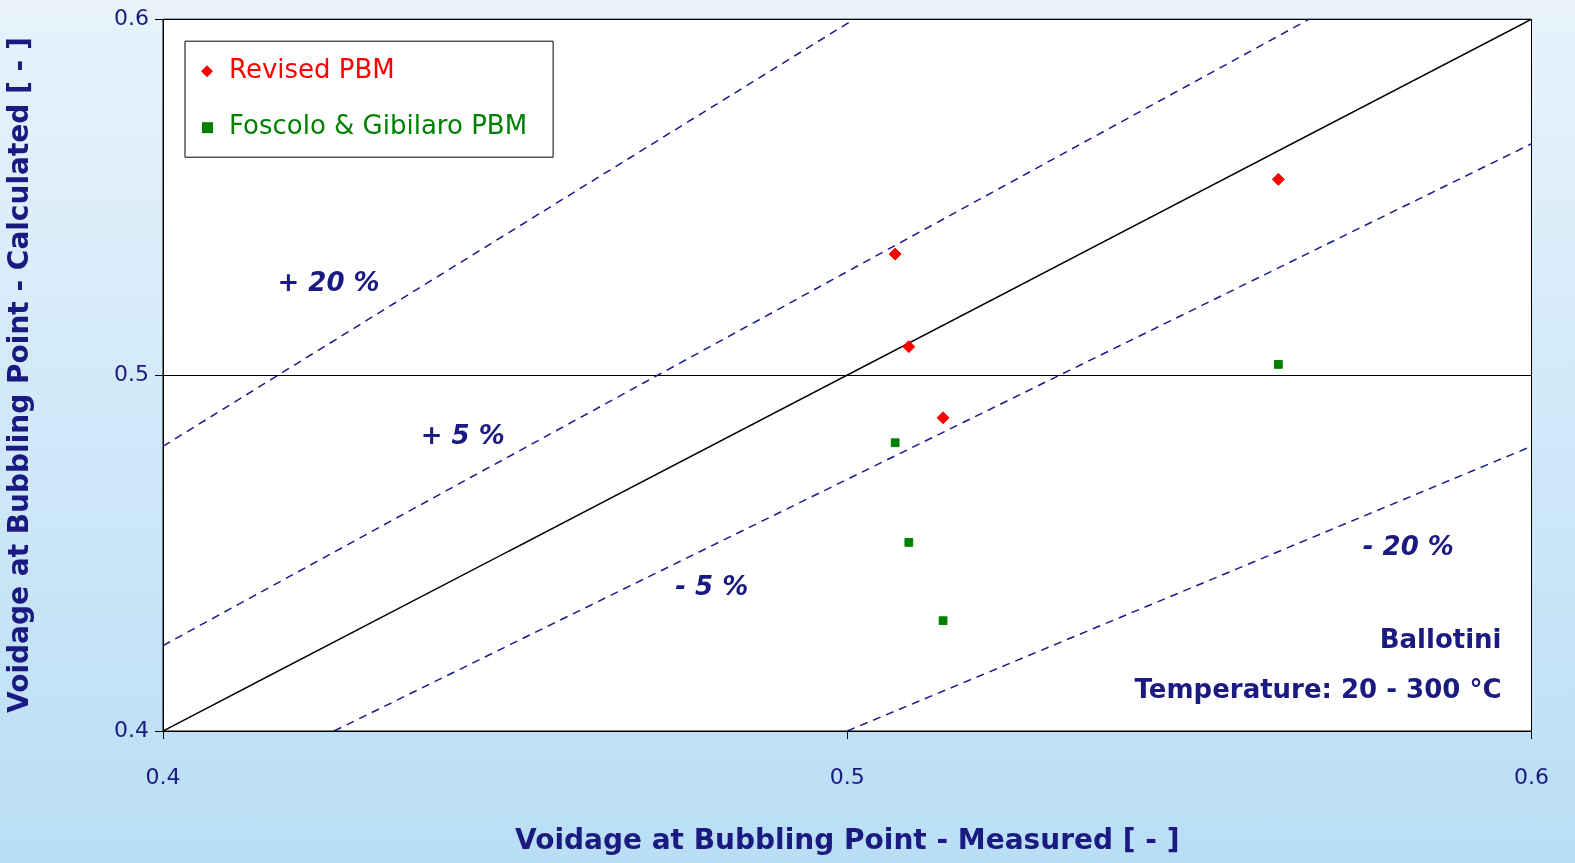 The image size is (1575, 863). What do you see at coordinates (1318, 688) in the screenshot?
I see `annotation: Temperature: 20 - 300 °C` at bounding box center [1318, 688].